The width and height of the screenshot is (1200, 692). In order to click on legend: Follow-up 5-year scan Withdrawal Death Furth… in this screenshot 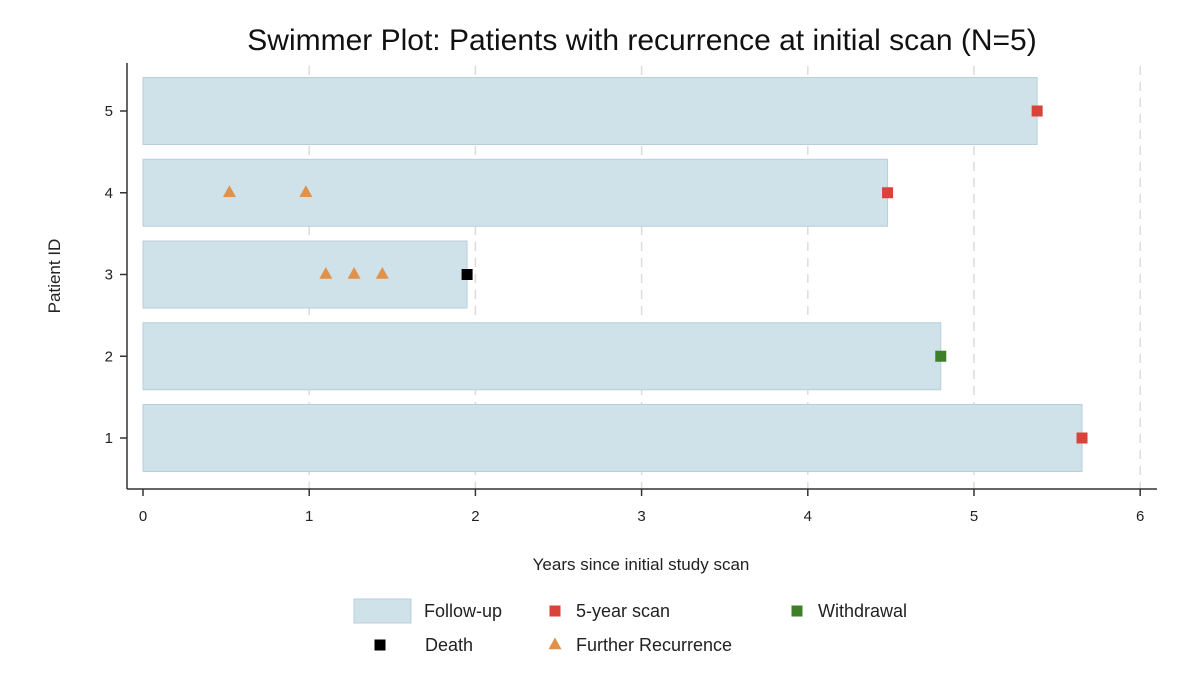, I will do `click(630, 626)`.